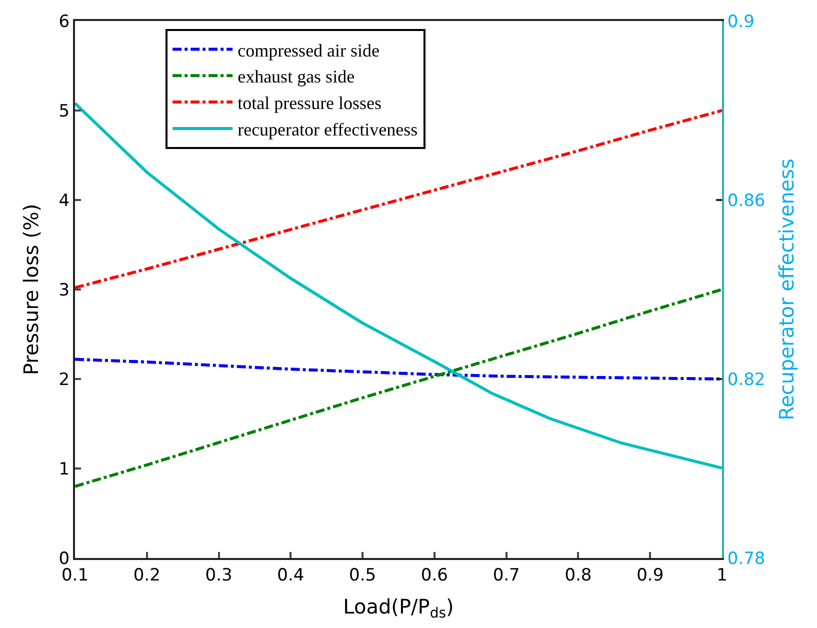  Describe the element at coordinates (309, 50) in the screenshot. I see `legend-label: compressed air side` at that location.